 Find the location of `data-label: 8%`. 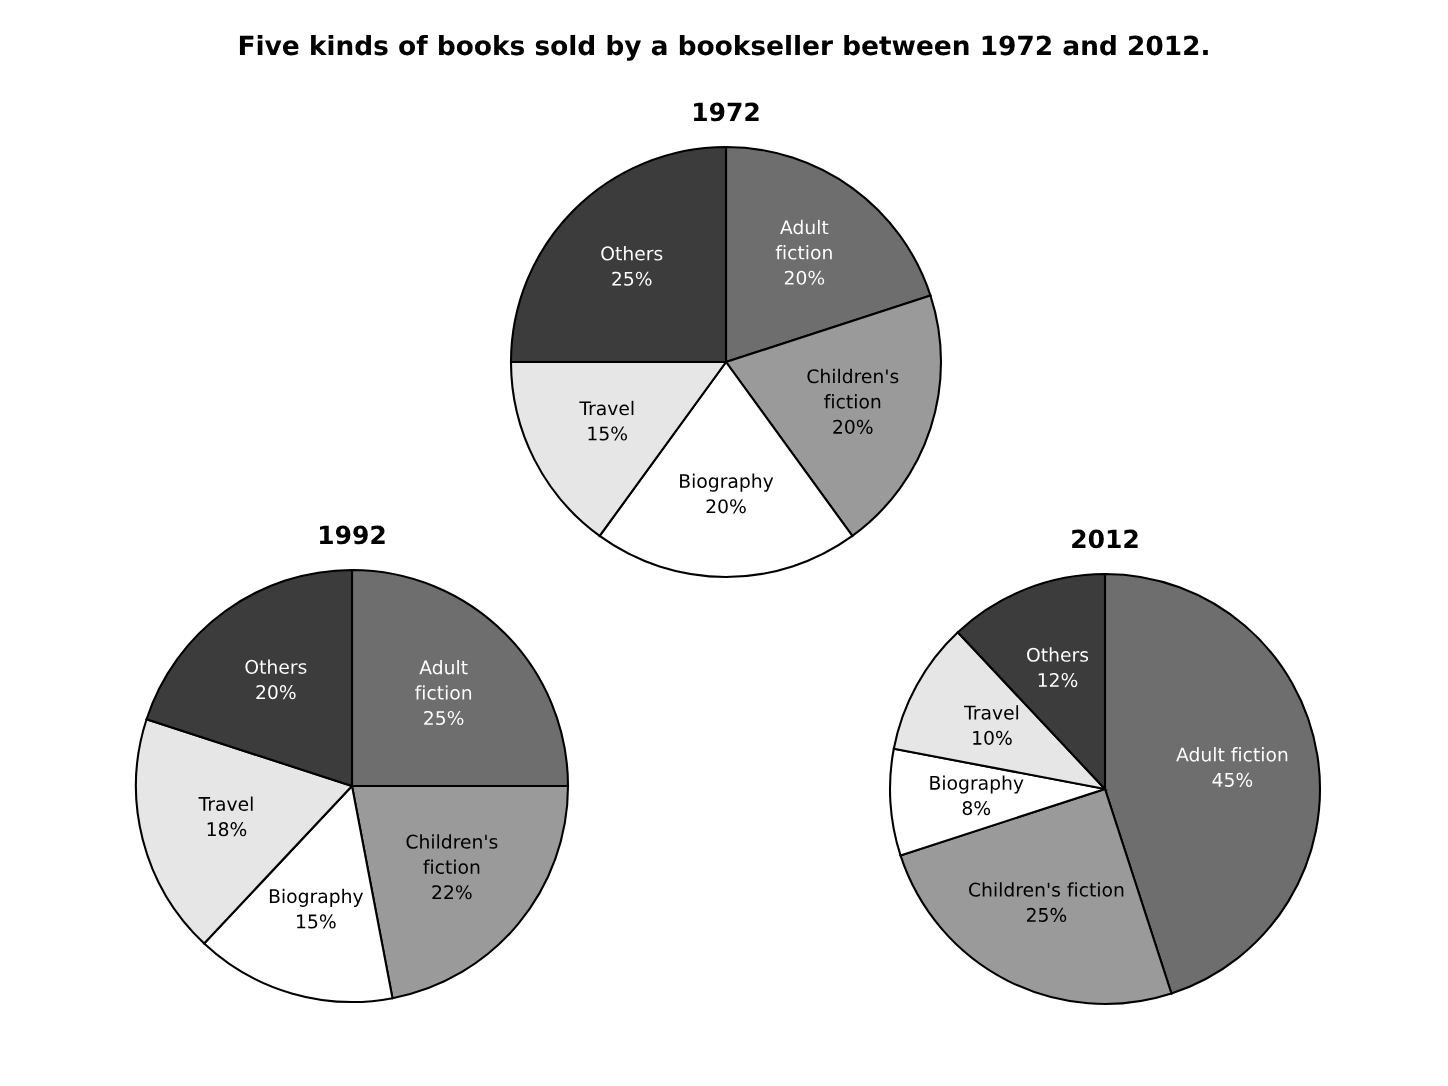

data-label: 8% is located at coordinates (976, 808).